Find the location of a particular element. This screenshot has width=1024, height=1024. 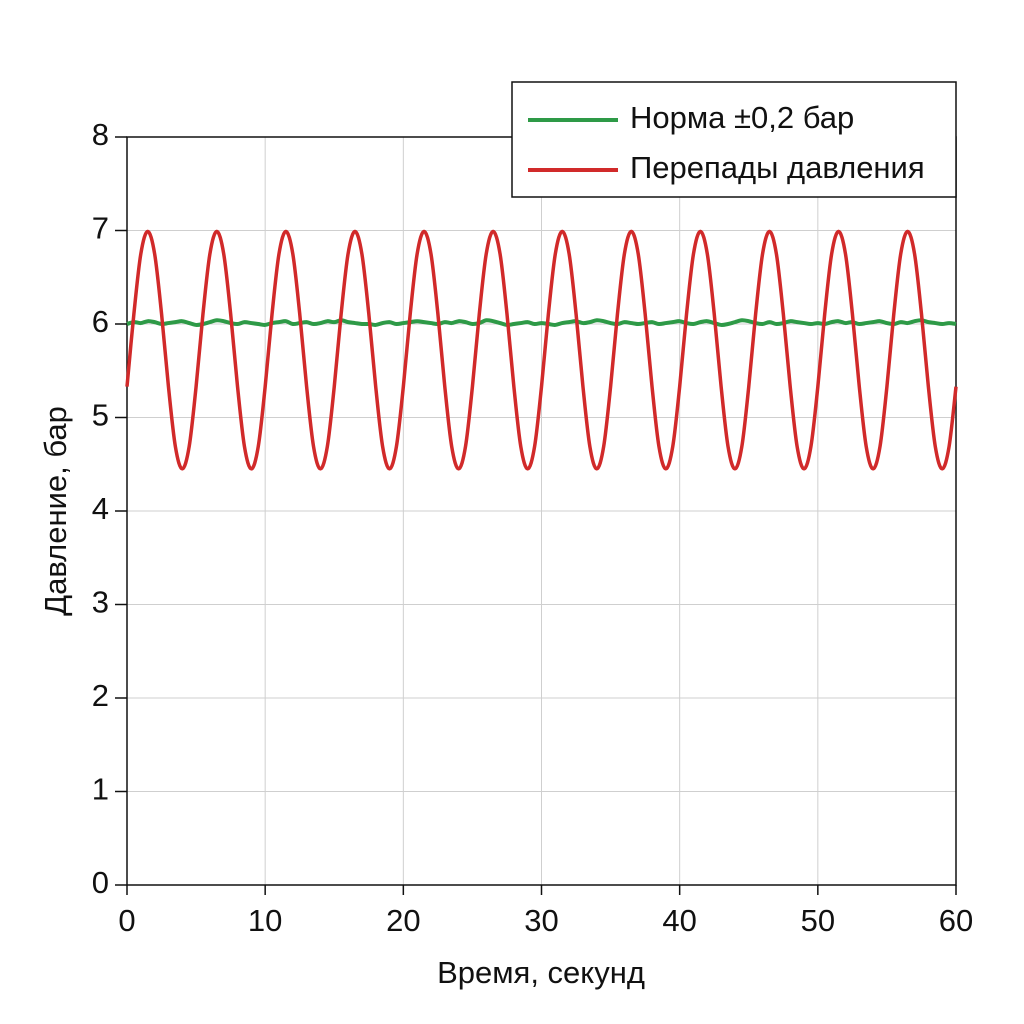

x-tick-label: 20 is located at coordinates (403, 920).